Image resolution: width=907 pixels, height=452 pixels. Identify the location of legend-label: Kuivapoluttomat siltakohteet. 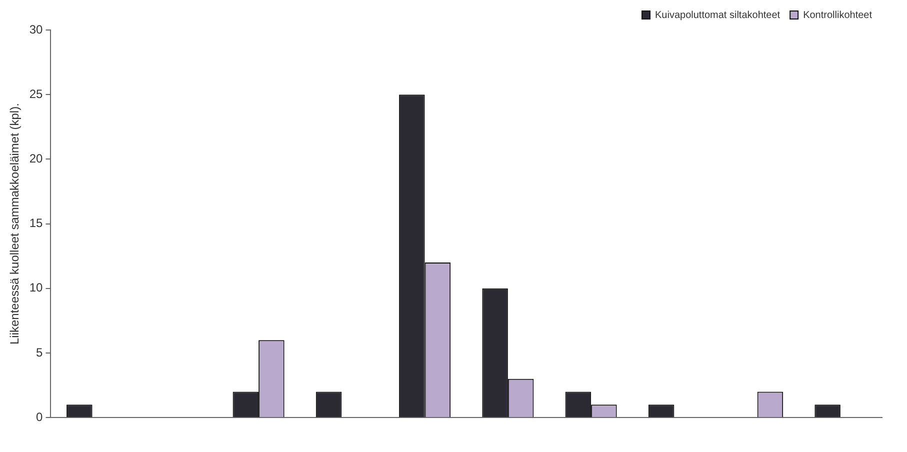
(717, 15).